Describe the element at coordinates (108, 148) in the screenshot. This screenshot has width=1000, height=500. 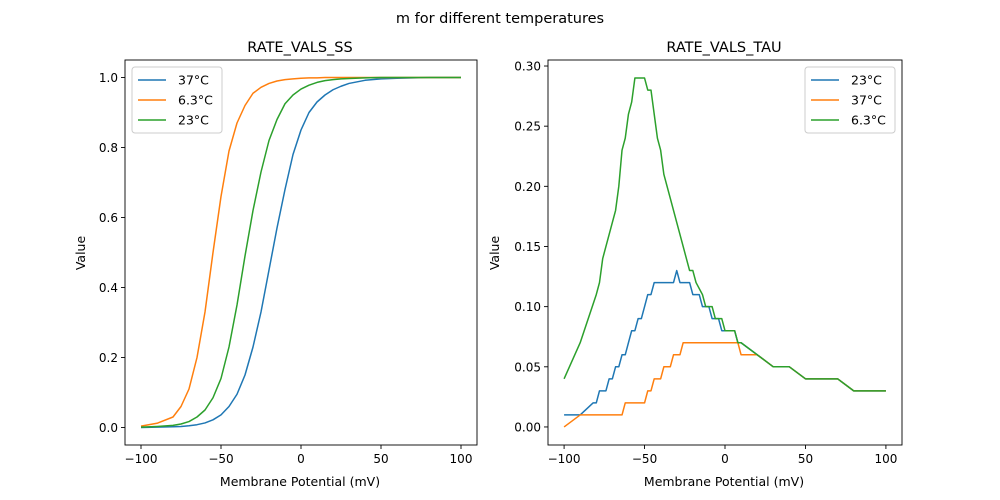
I see `ss-ytick-label: 0.8` at that location.